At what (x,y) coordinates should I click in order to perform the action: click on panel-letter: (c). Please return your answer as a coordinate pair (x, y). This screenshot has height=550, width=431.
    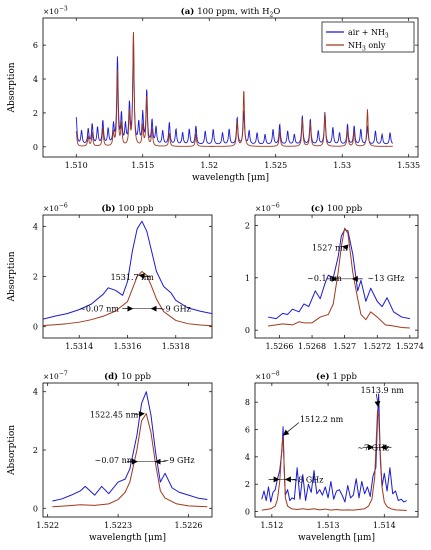
    Looking at the image, I should click on (317, 208).